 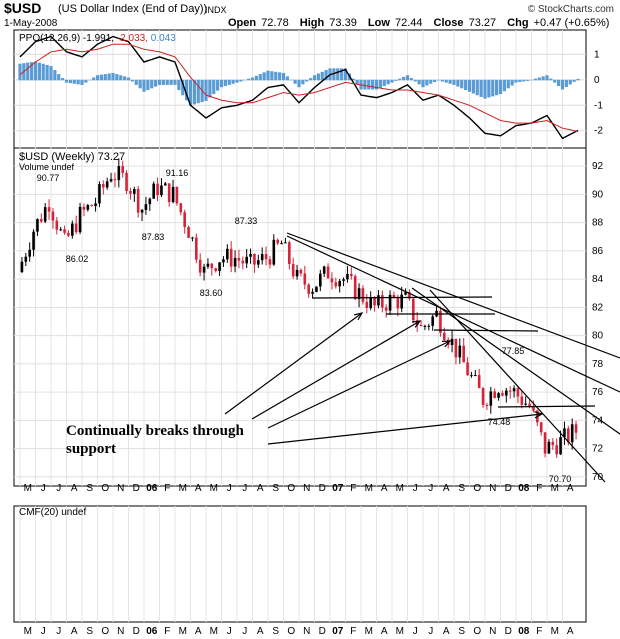 What do you see at coordinates (293, 363) in the screenshot?
I see `annotation-arrow` at bounding box center [293, 363].